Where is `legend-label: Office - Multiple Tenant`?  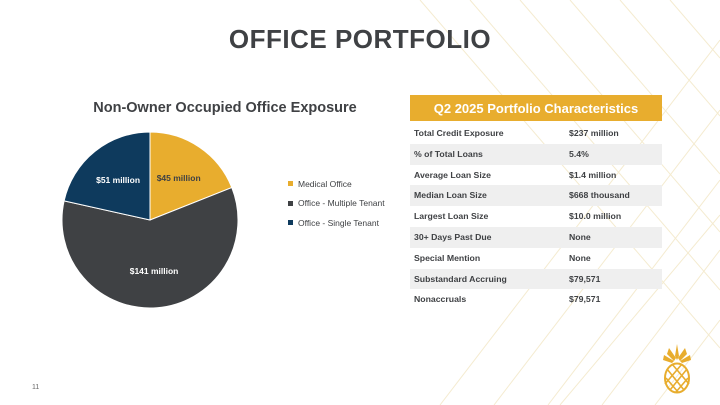
legend-label: Office - Multiple Tenant is located at coordinates (341, 203).